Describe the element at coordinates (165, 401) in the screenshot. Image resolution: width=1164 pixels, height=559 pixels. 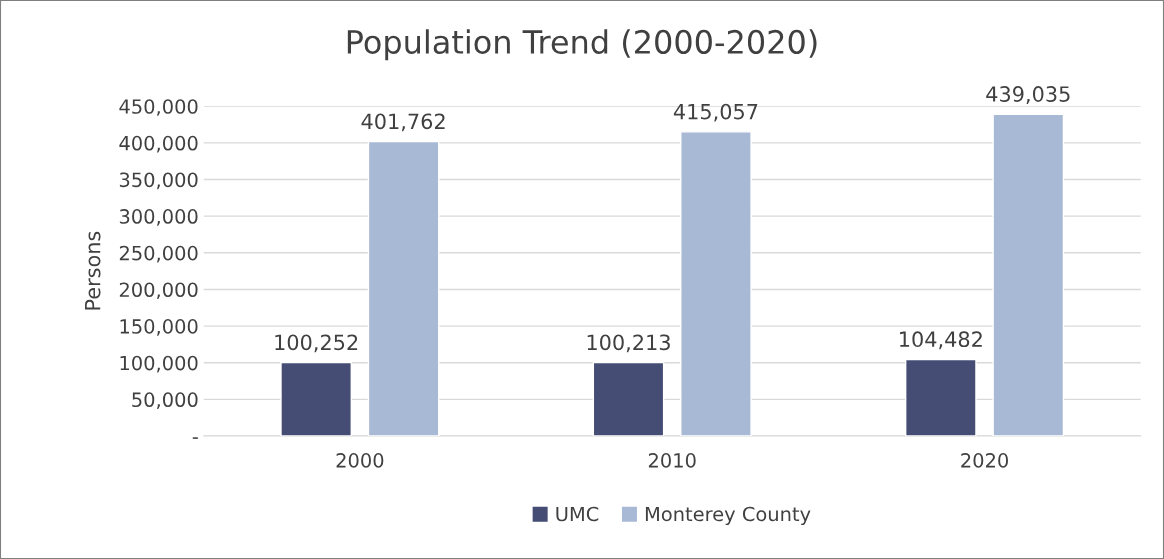
I see `y-tick-label: 50,000` at that location.